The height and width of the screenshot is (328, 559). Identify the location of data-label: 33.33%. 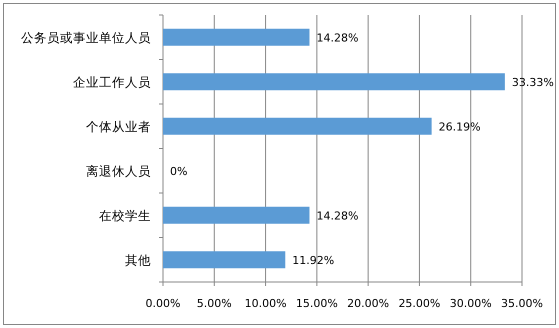
(533, 82).